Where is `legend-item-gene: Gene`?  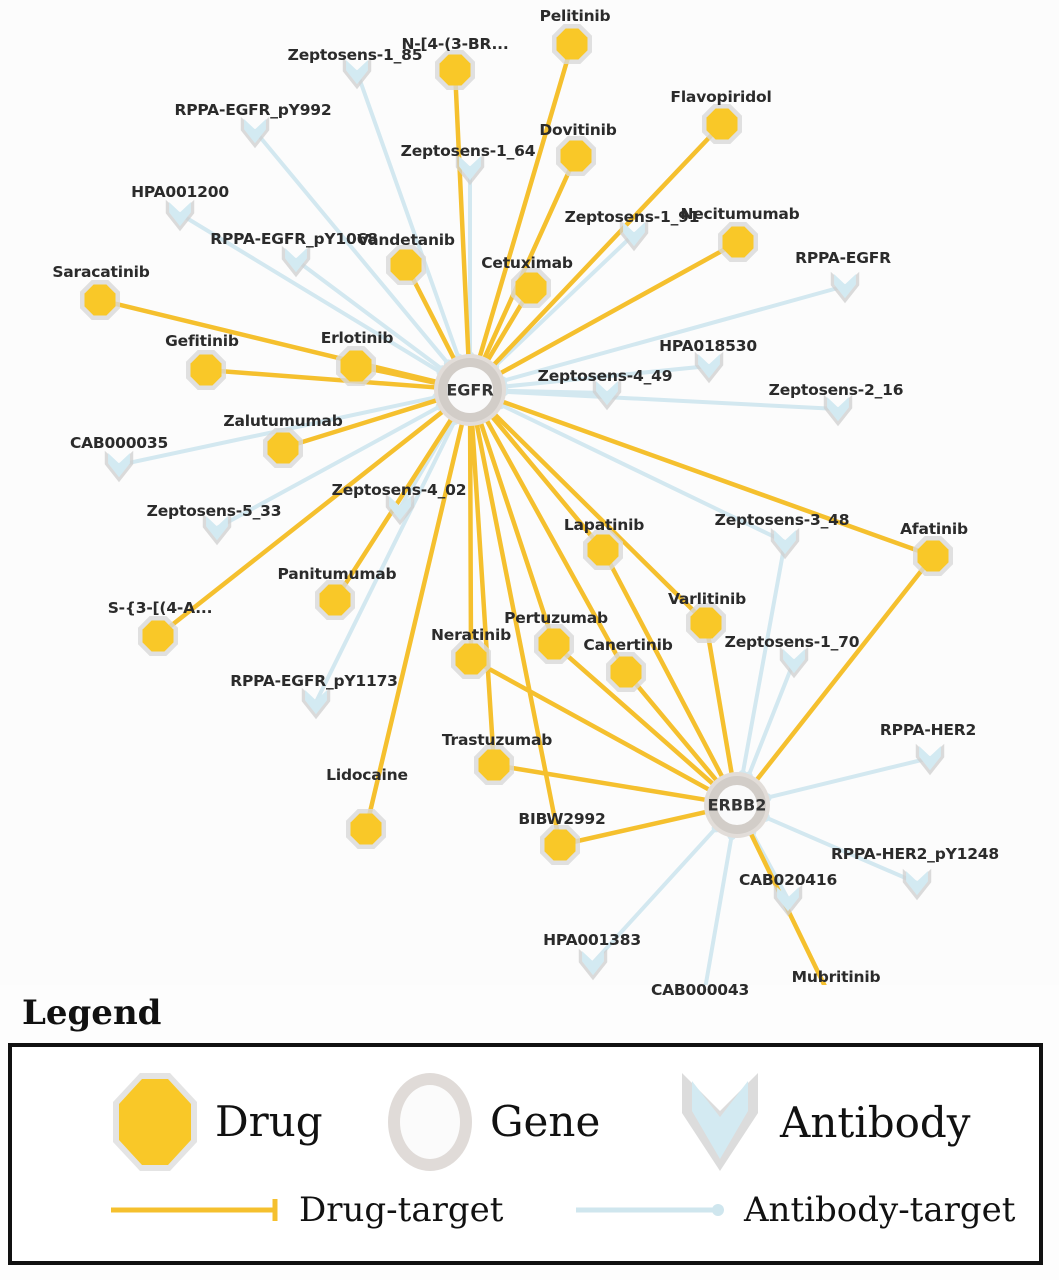 legend-item-gene: Gene is located at coordinates (491, 1122).